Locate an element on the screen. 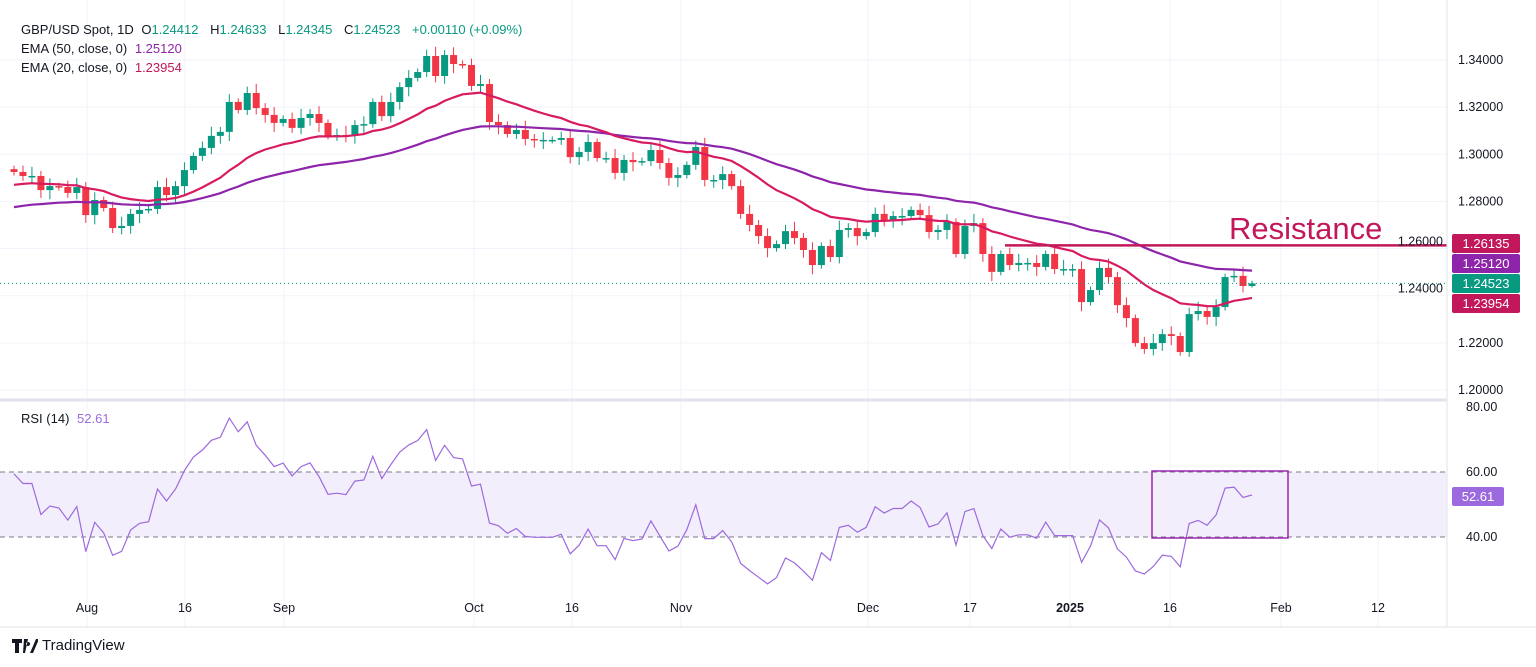 Image resolution: width=1536 pixels, height=667 pixels. time-tick-label: 2025 is located at coordinates (1070, 608).